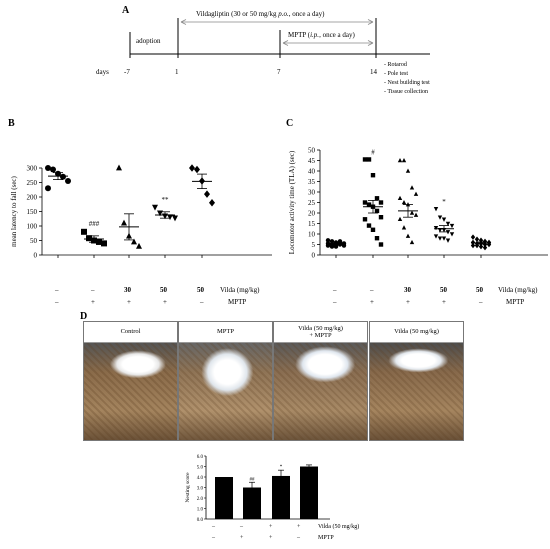 This screenshot has height=549, width=550. What do you see at coordinates (213, 527) in the screenshot?
I see `cond-d-vilda-0: –` at bounding box center [213, 527].